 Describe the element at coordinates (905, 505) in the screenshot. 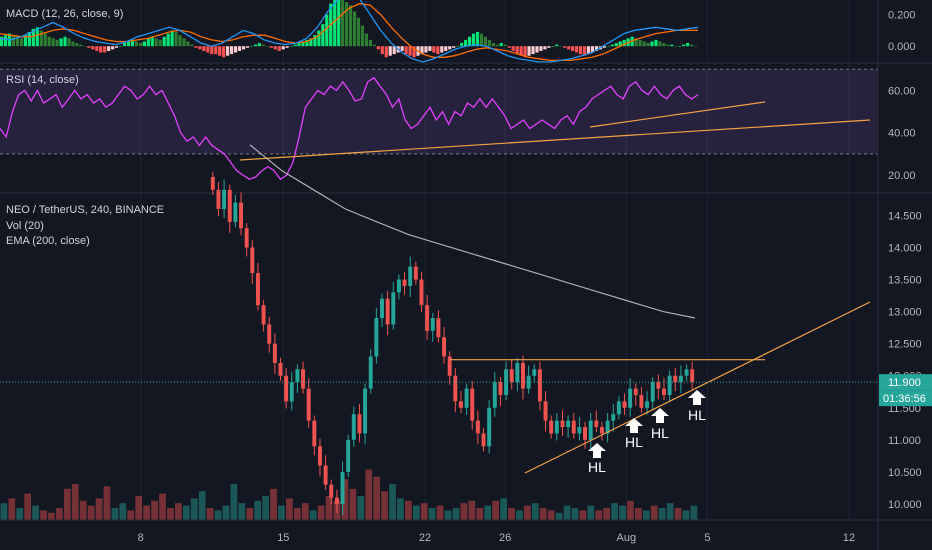

I see `price-tick-label: 10.000` at that location.